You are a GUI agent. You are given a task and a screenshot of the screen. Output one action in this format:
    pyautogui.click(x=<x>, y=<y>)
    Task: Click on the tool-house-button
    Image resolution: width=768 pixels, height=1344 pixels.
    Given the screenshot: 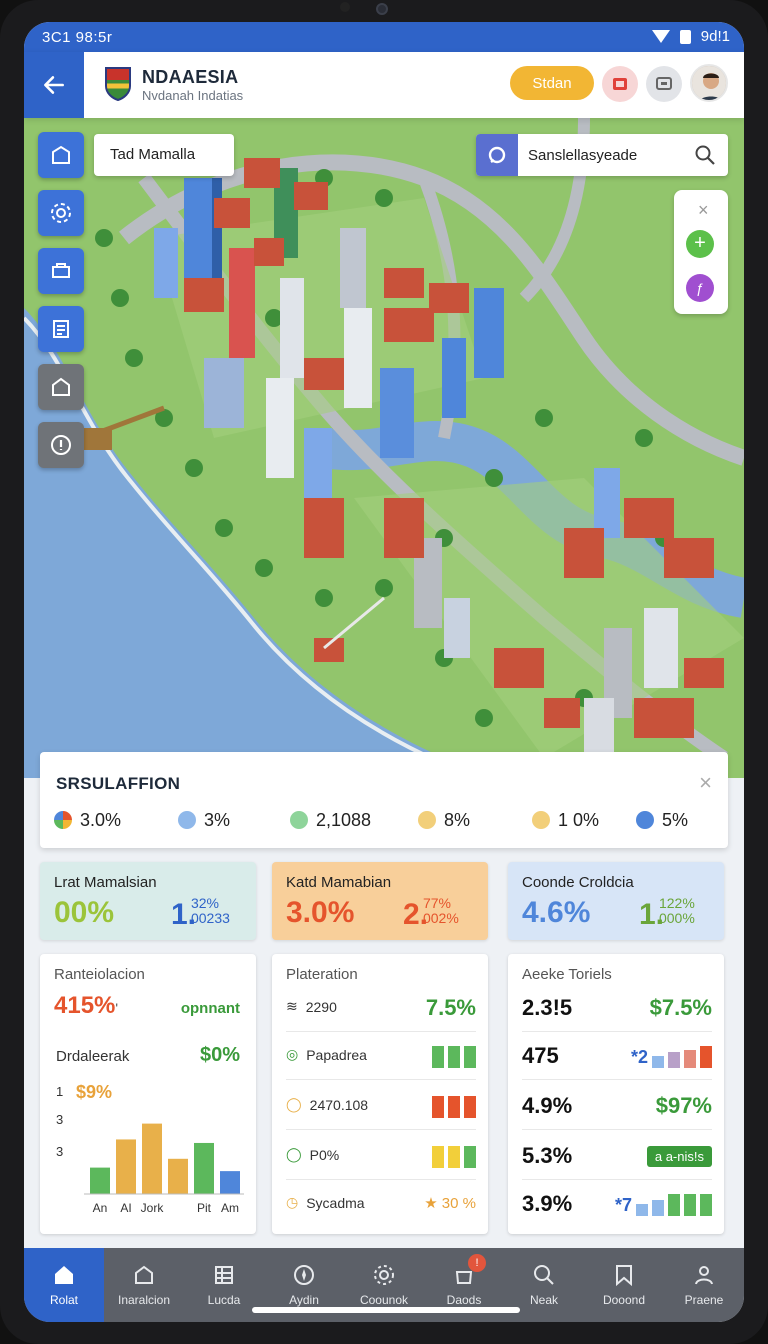 What is the action you would take?
    pyautogui.click(x=61, y=387)
    